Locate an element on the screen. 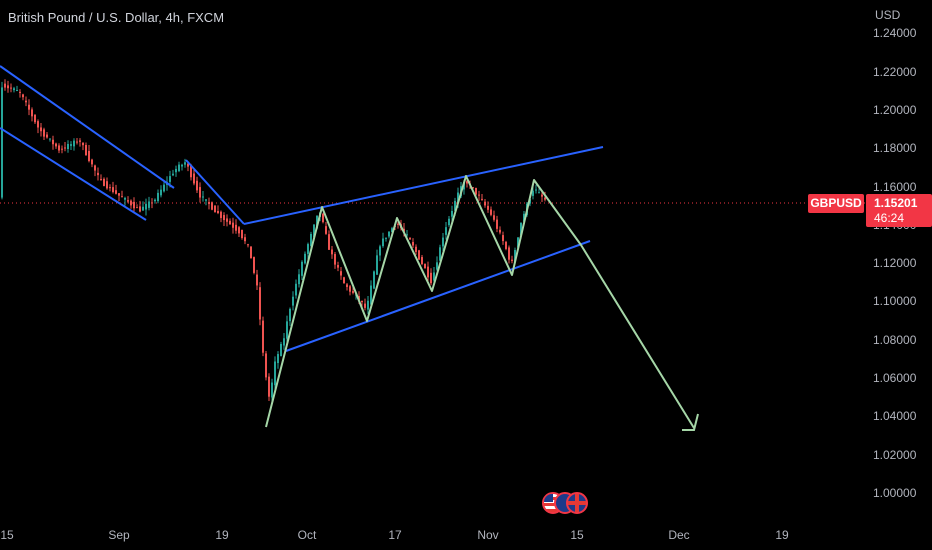  price-tick-label: 1.12000 is located at coordinates (895, 263).